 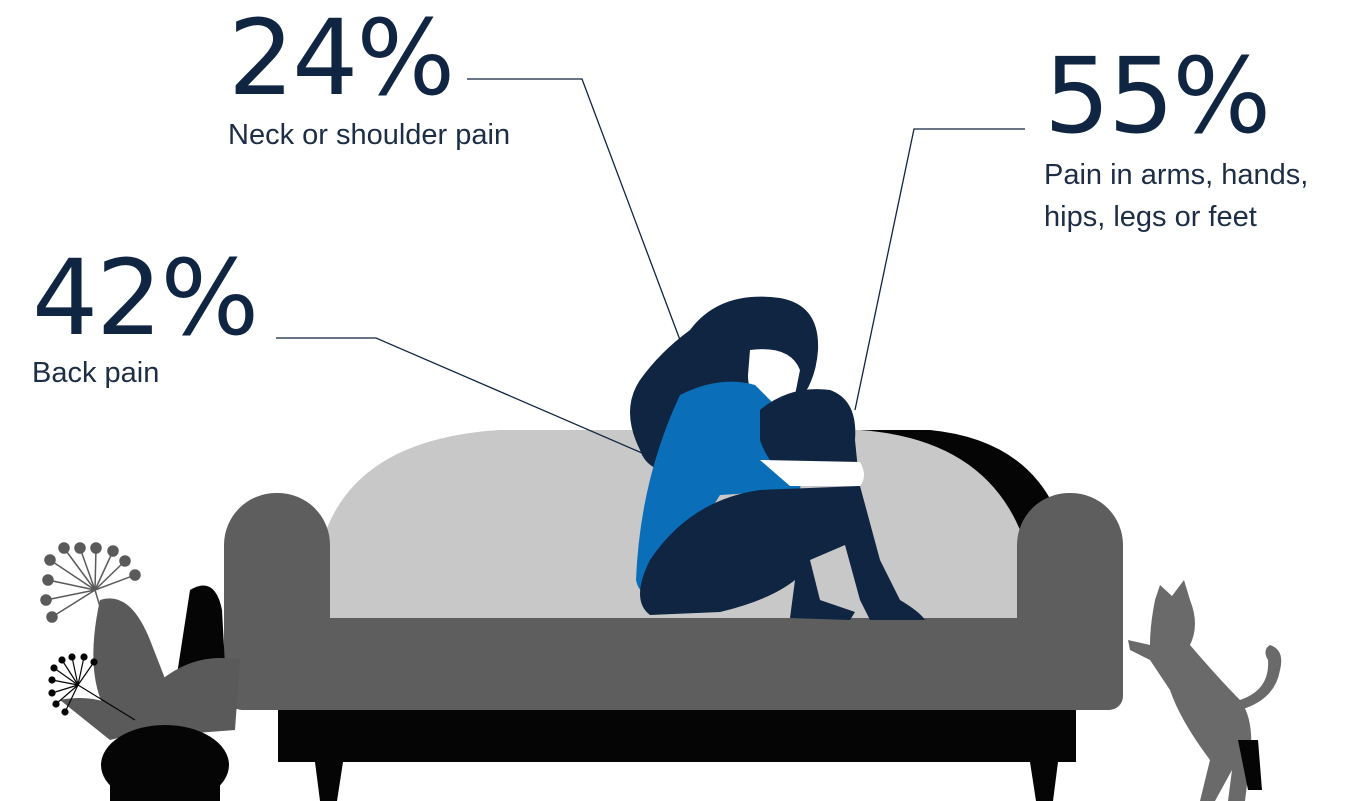 I want to click on potted-plant-icon, so click(x=140, y=671).